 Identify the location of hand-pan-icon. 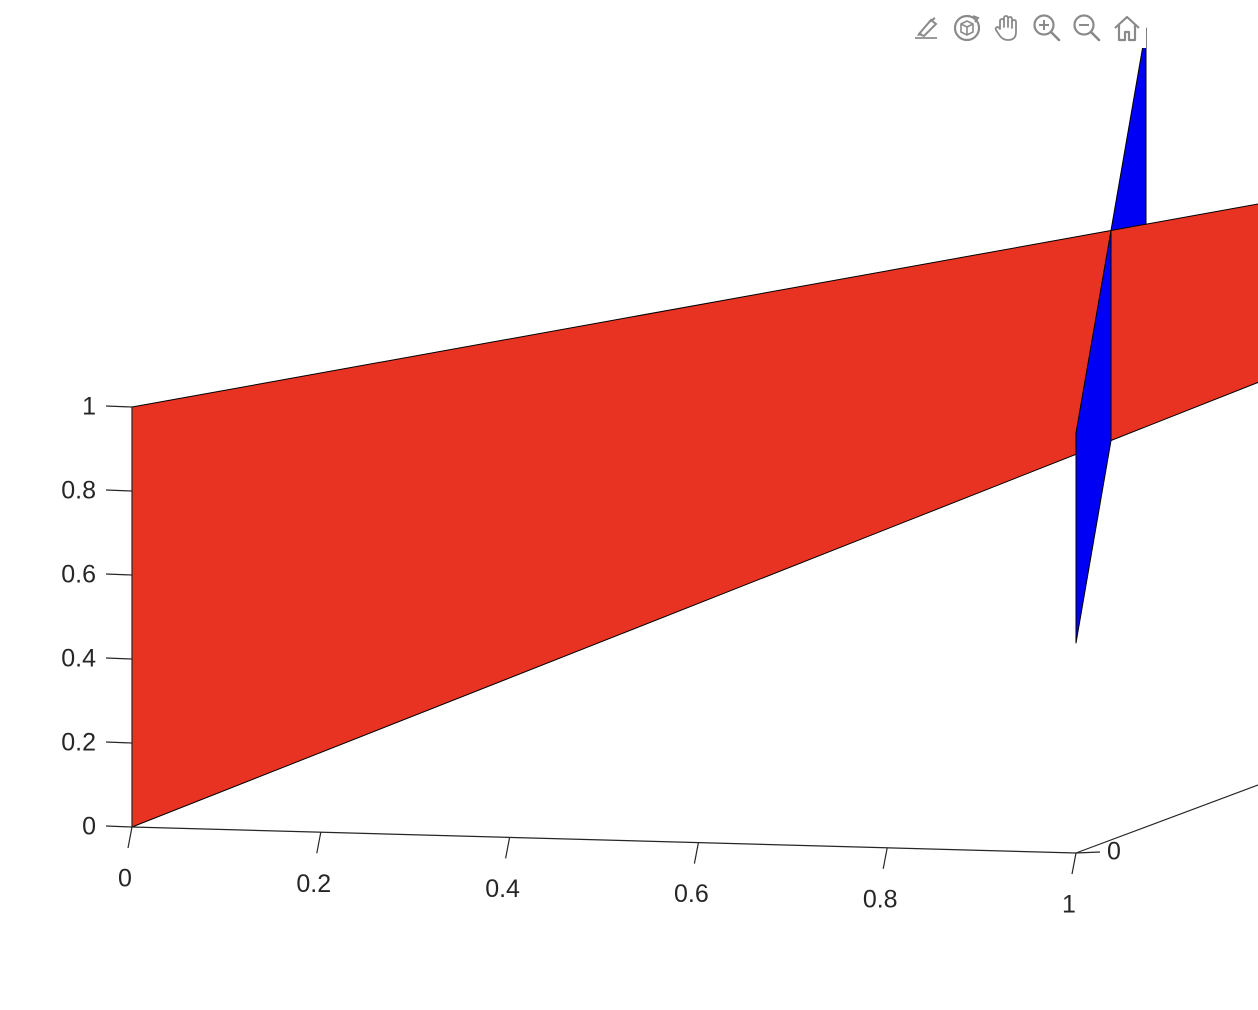
(1007, 30).